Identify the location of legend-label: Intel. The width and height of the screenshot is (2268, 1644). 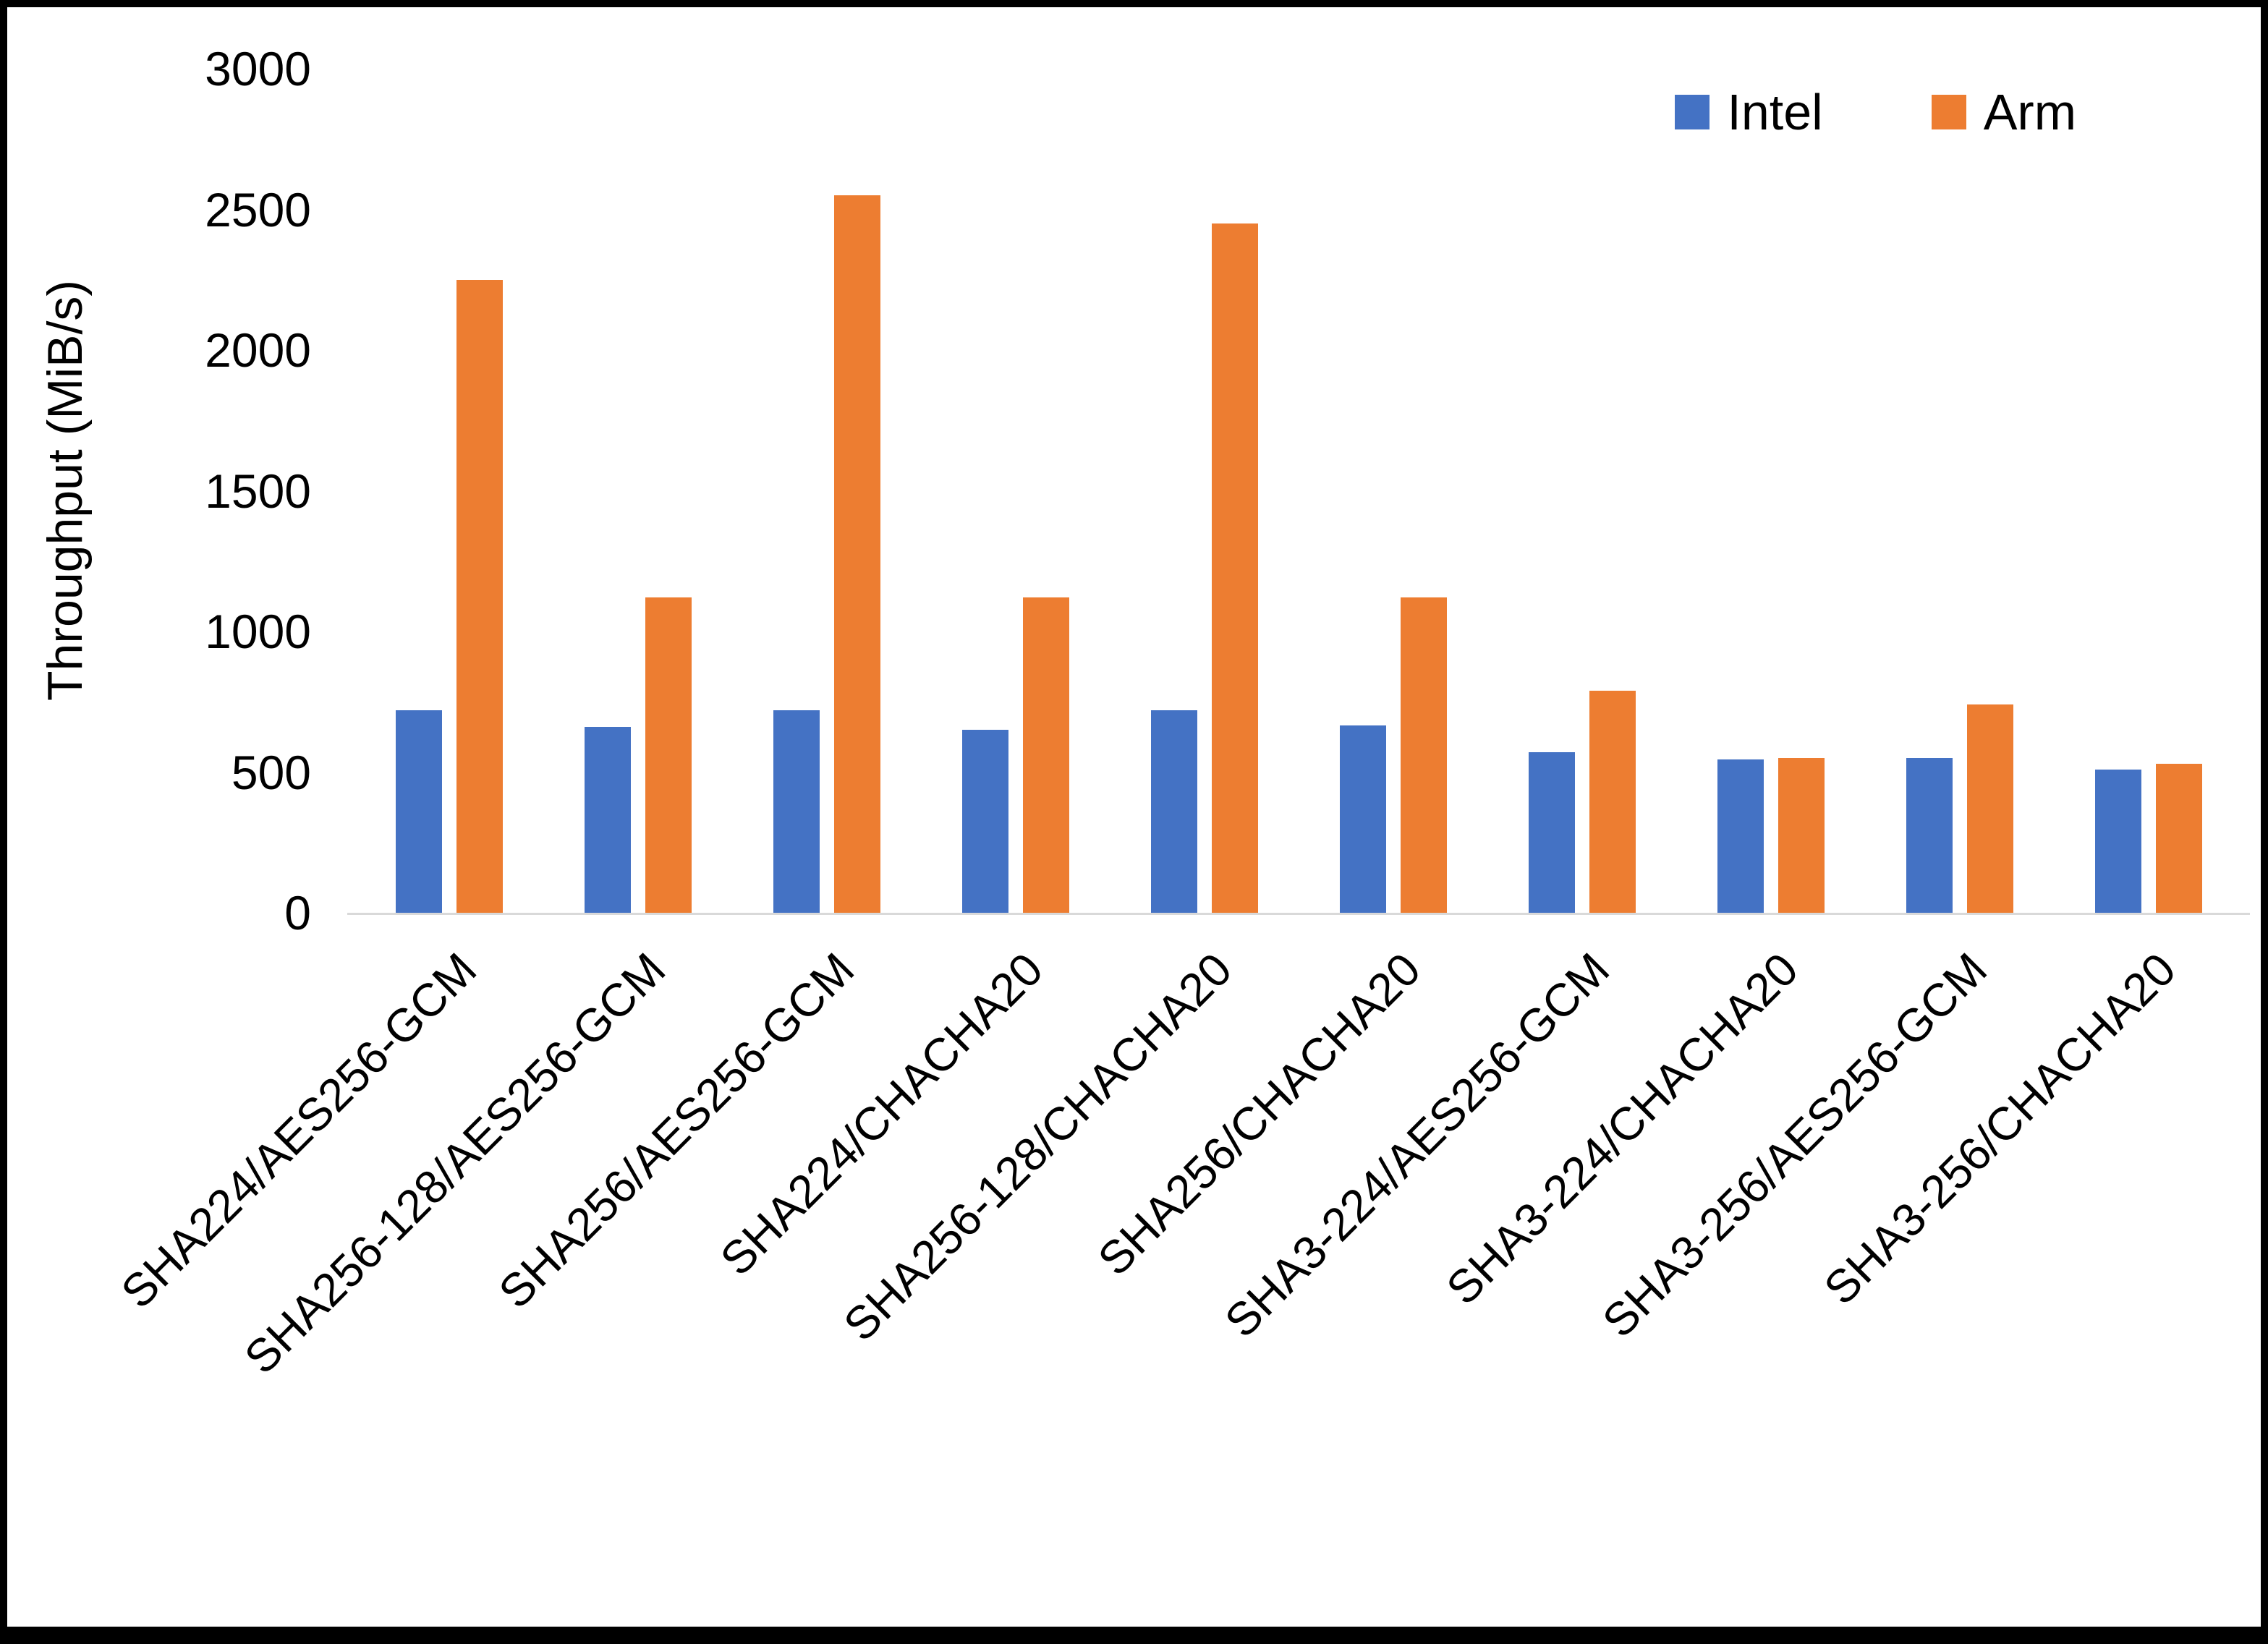
(1775, 112).